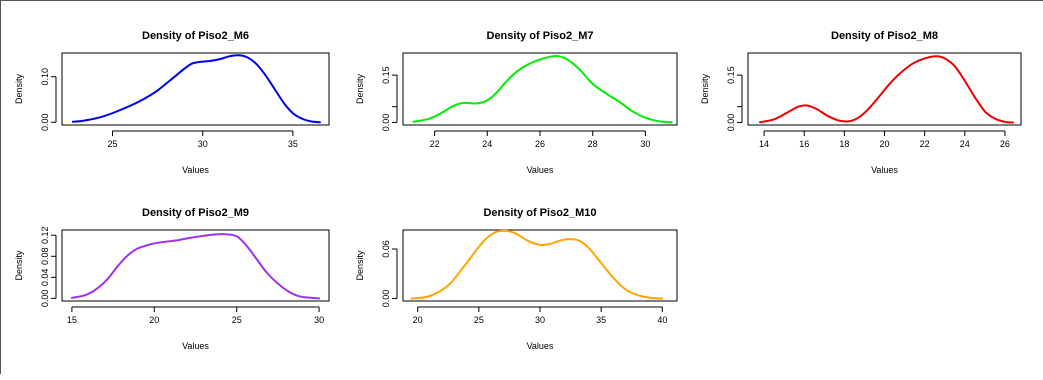  What do you see at coordinates (662, 320) in the screenshot?
I see `x-tick-label: 40` at bounding box center [662, 320].